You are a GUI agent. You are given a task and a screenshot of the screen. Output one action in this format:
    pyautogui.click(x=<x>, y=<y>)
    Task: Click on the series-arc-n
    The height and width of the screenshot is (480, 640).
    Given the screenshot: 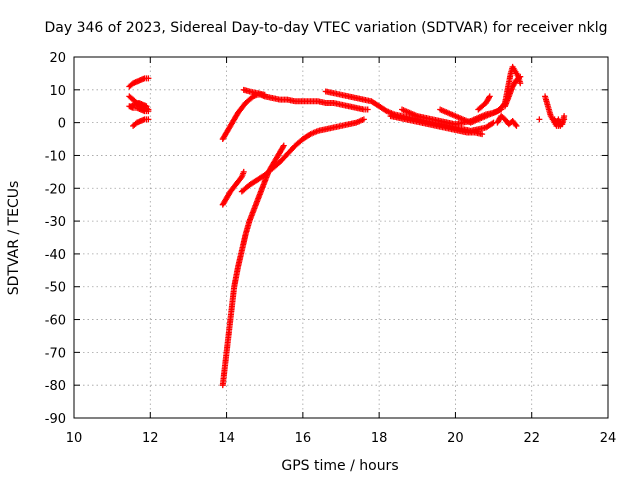 What is the action you would take?
    pyautogui.click(x=539, y=119)
    